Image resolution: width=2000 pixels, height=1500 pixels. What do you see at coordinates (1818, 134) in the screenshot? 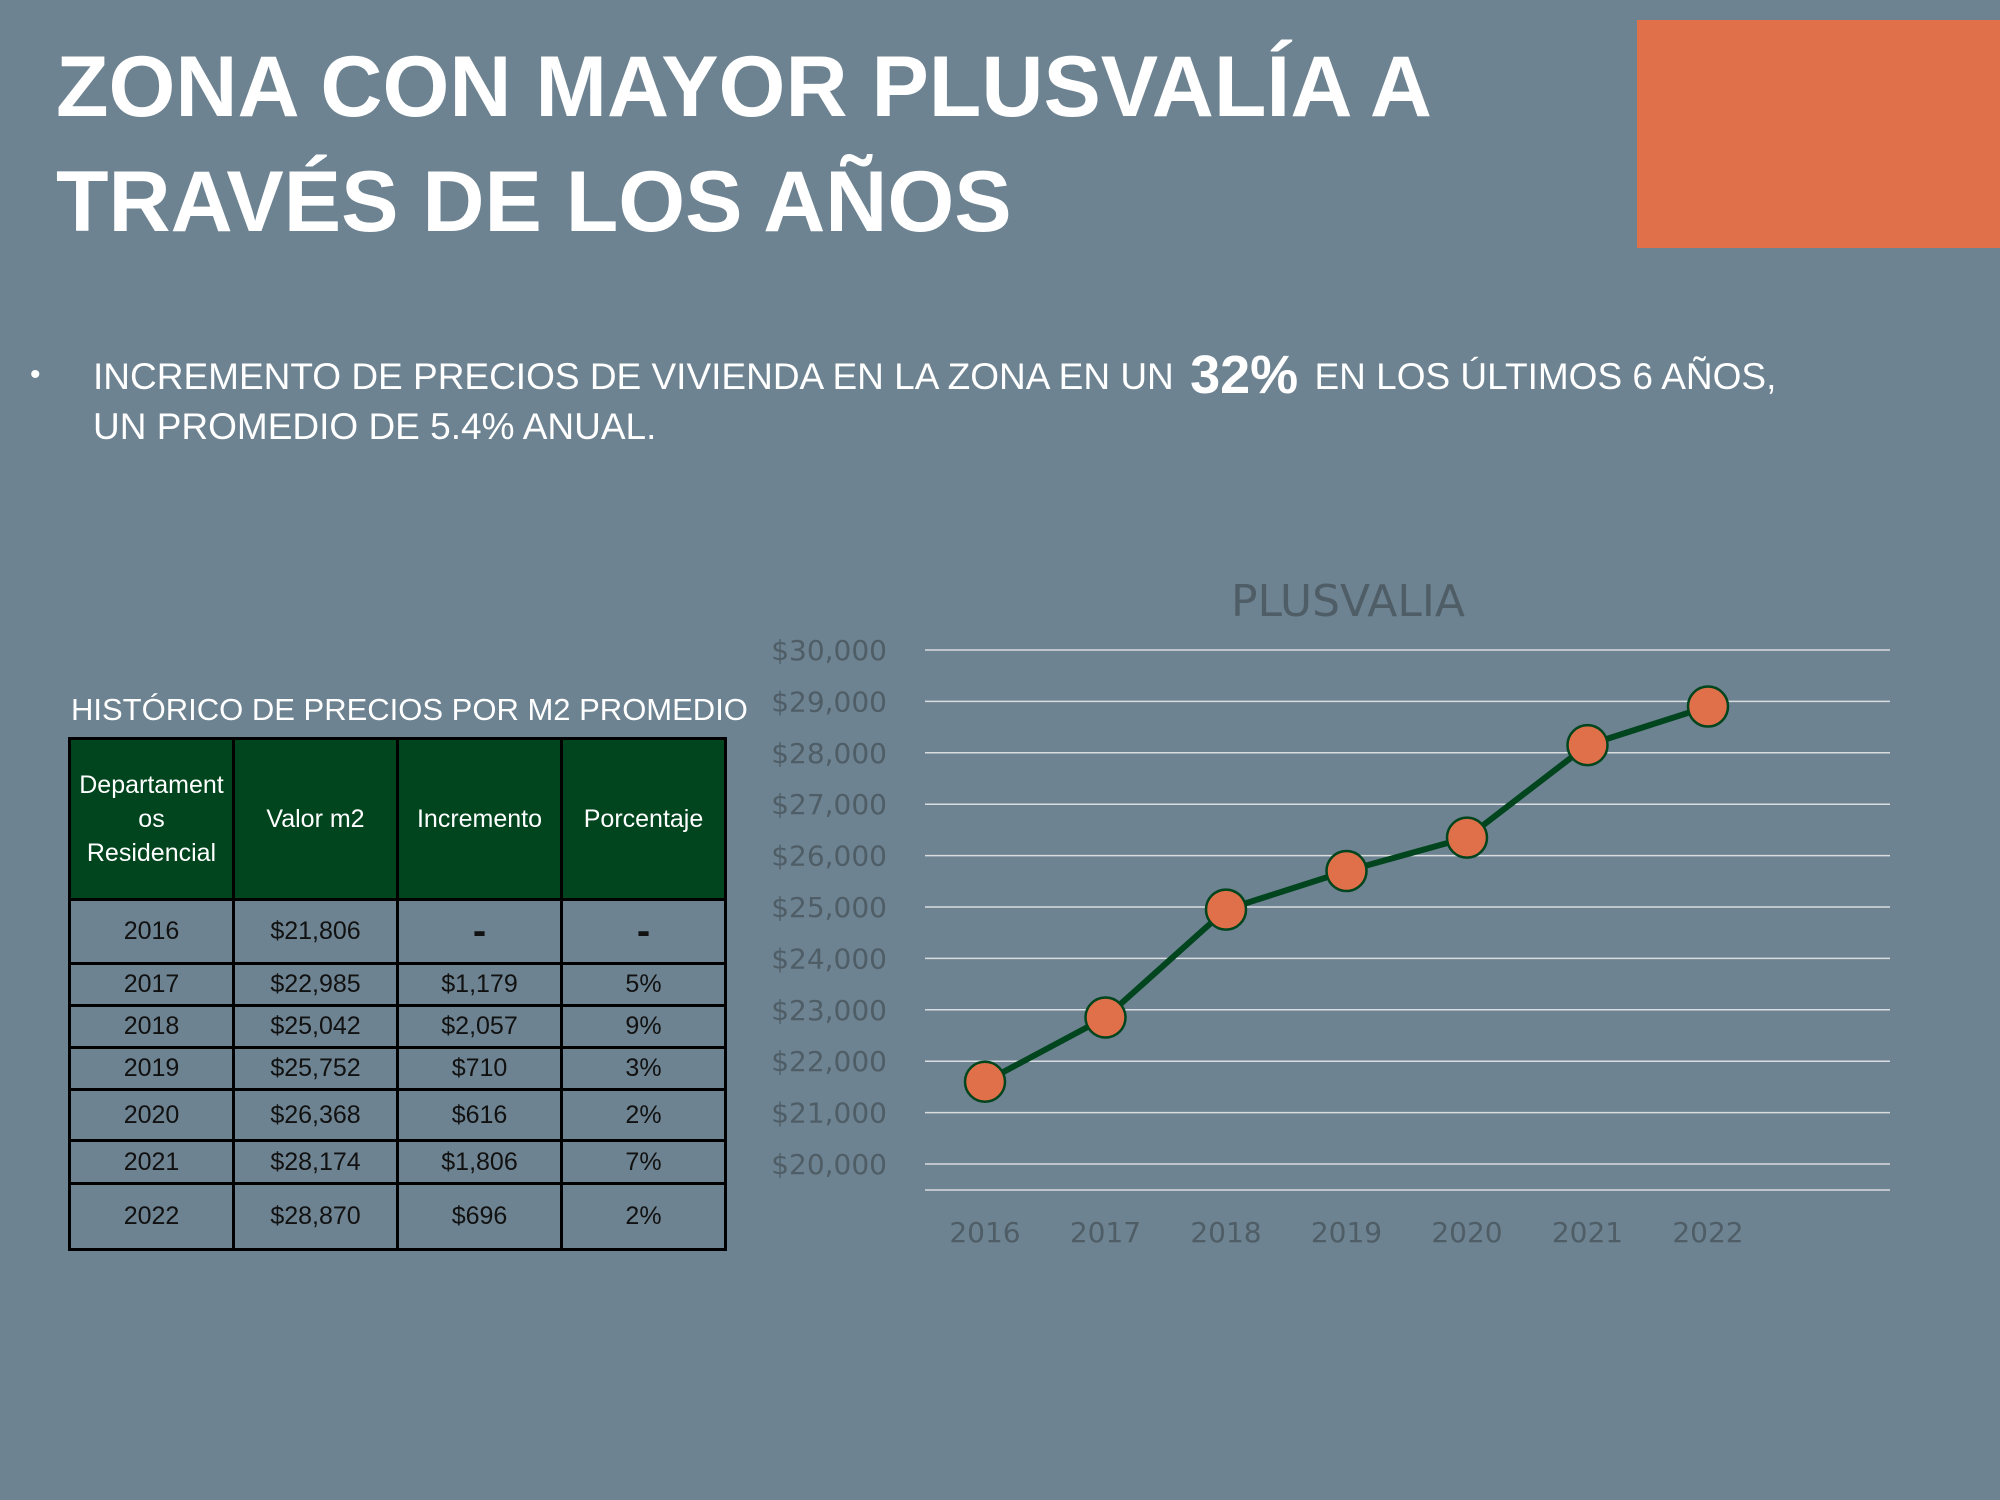
I see `accent-rectangle` at bounding box center [1818, 134].